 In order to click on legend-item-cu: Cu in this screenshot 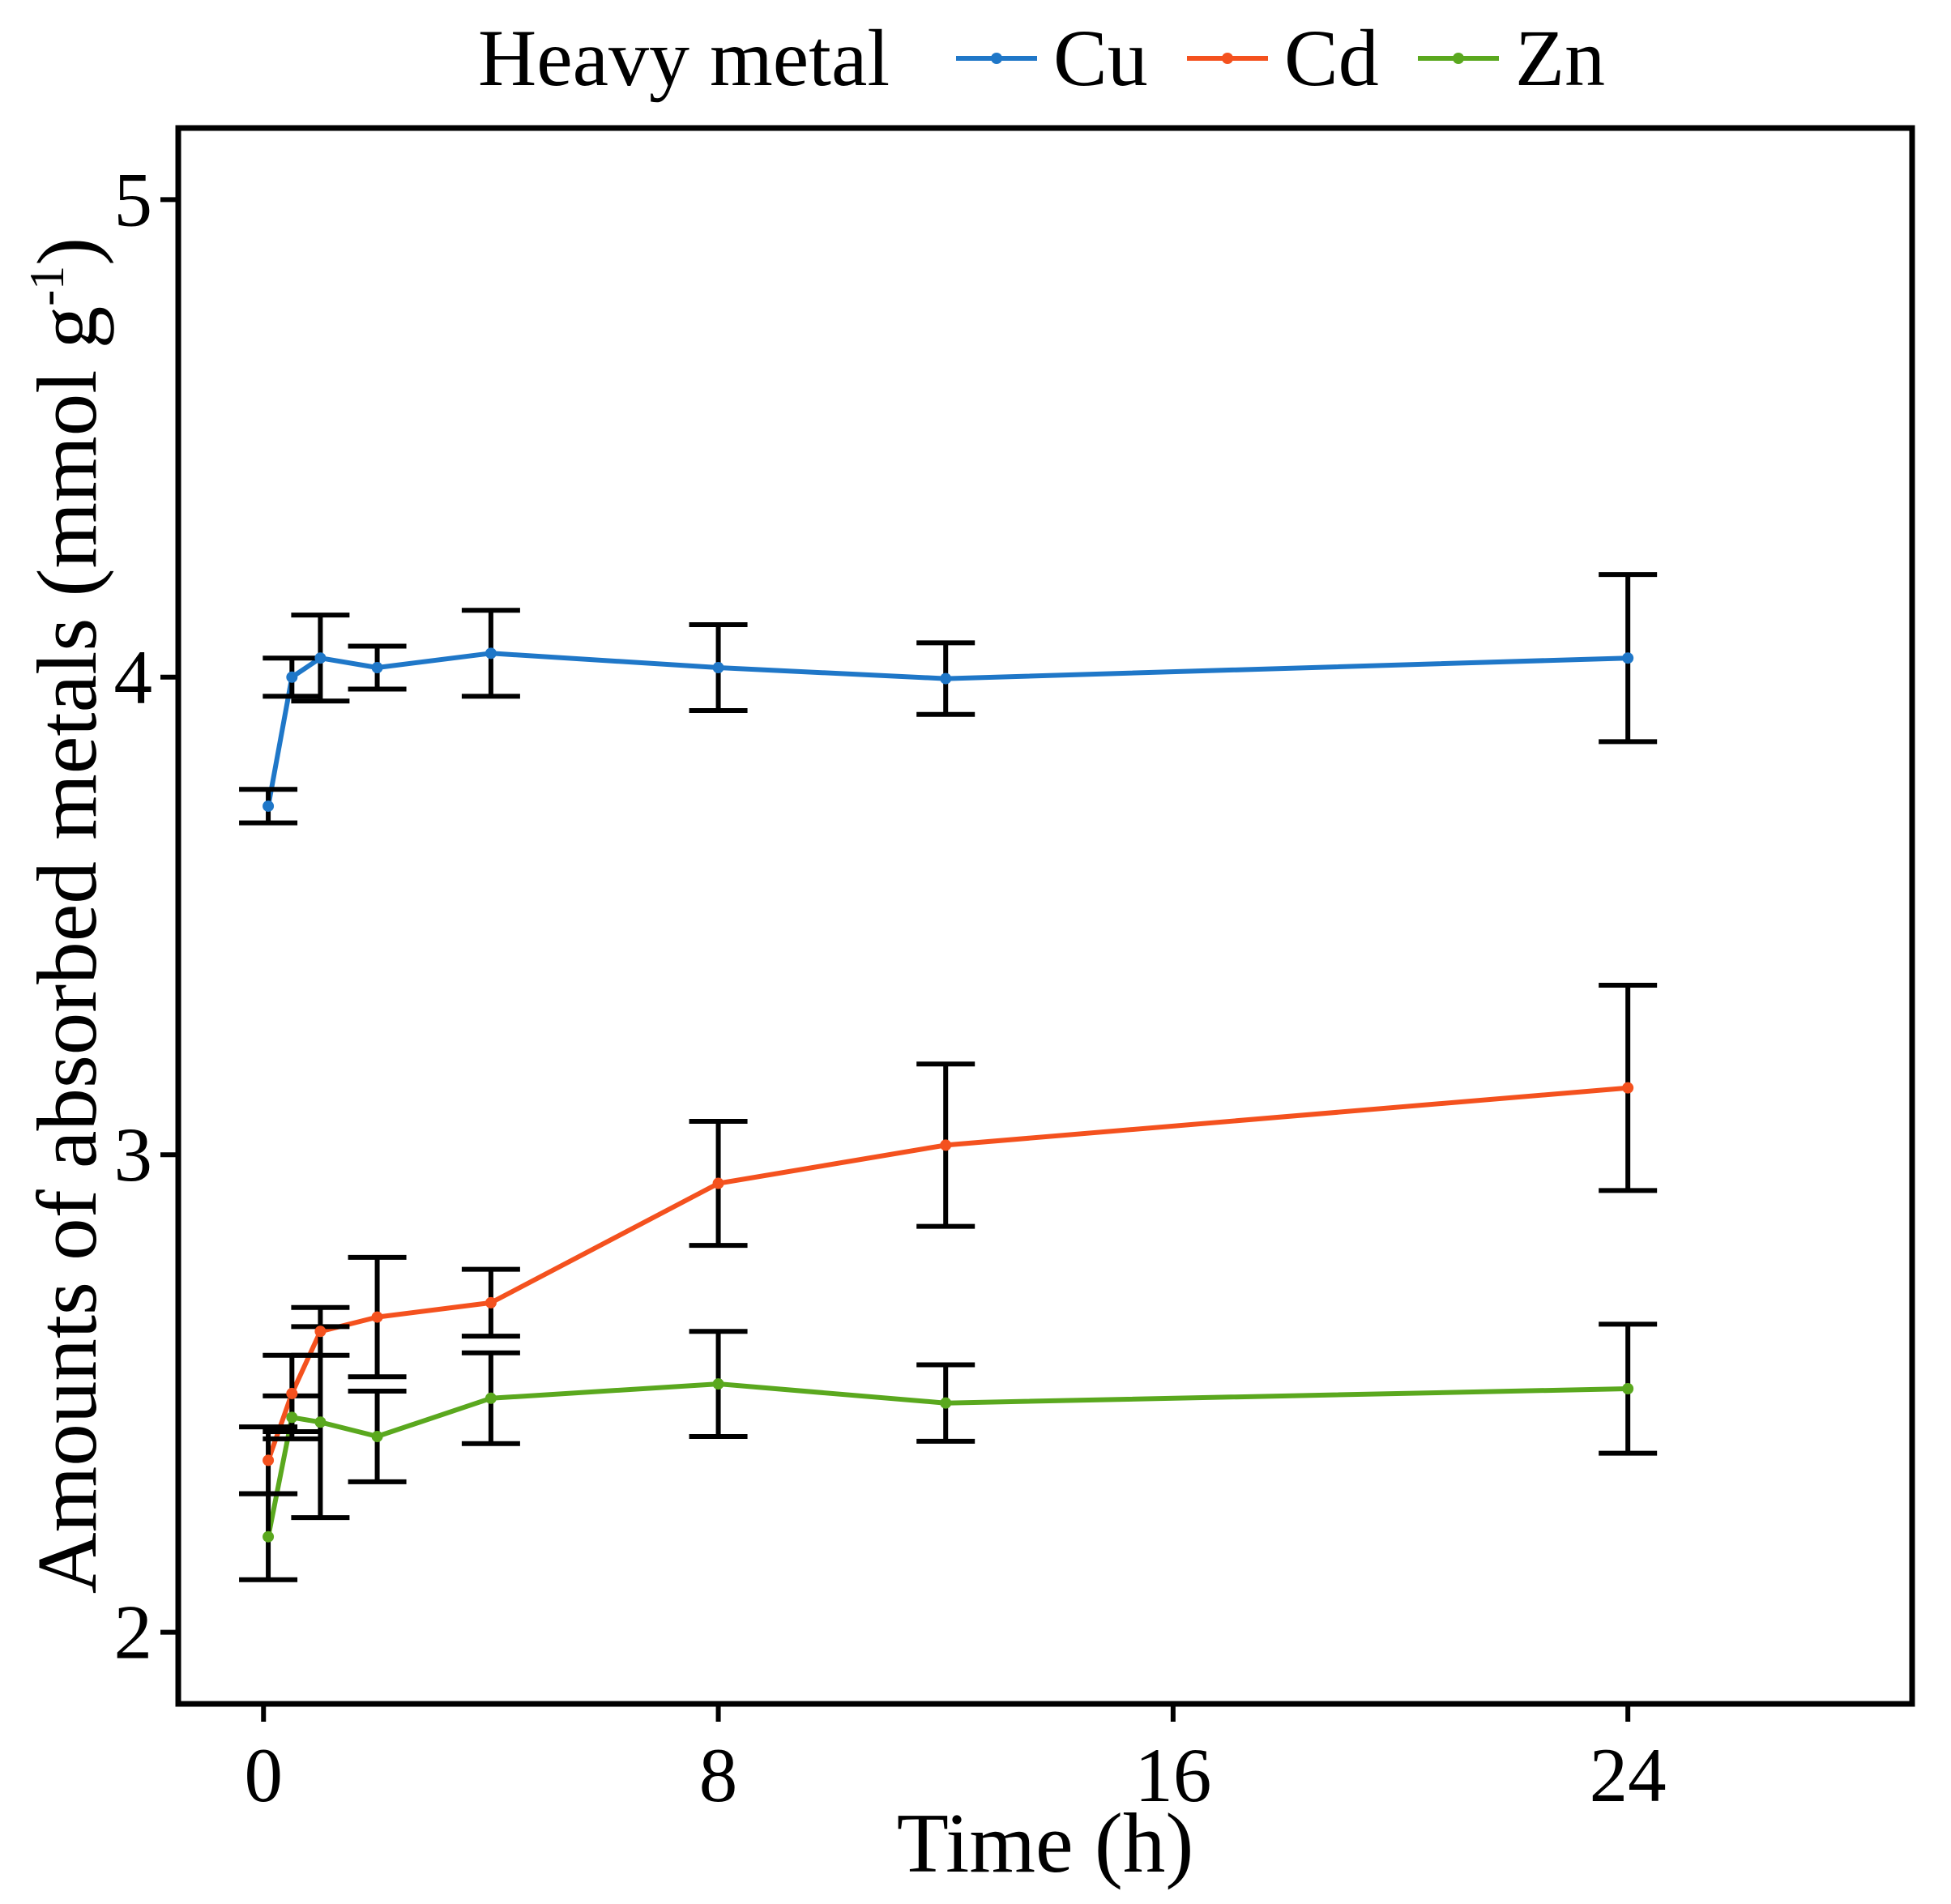, I will do `click(1052, 58)`.